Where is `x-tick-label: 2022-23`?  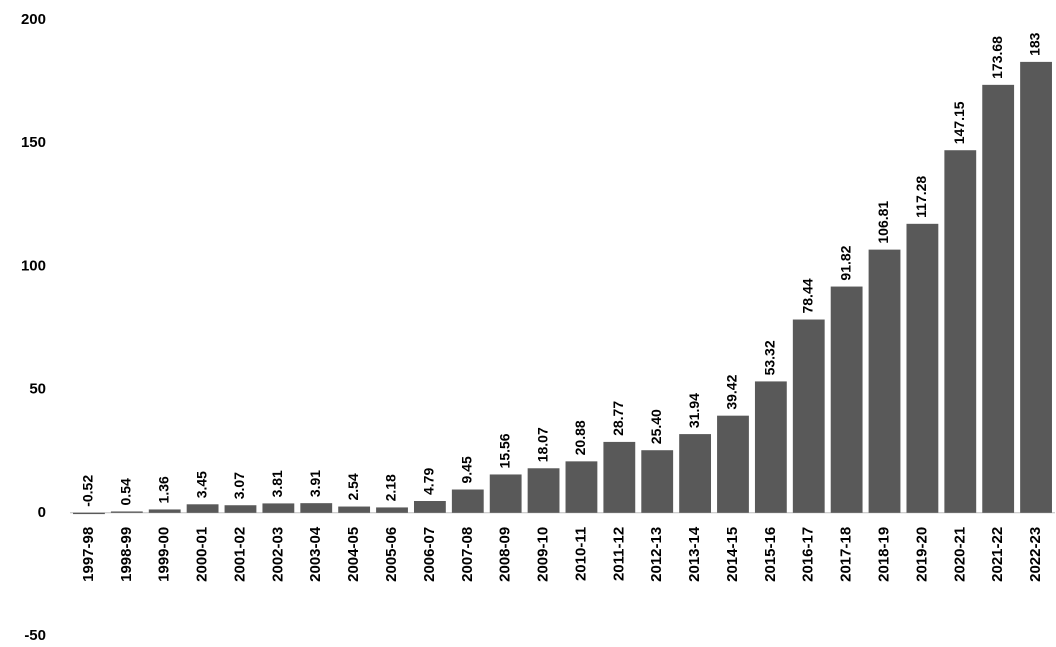 x-tick-label: 2022-23 is located at coordinates (1035, 554).